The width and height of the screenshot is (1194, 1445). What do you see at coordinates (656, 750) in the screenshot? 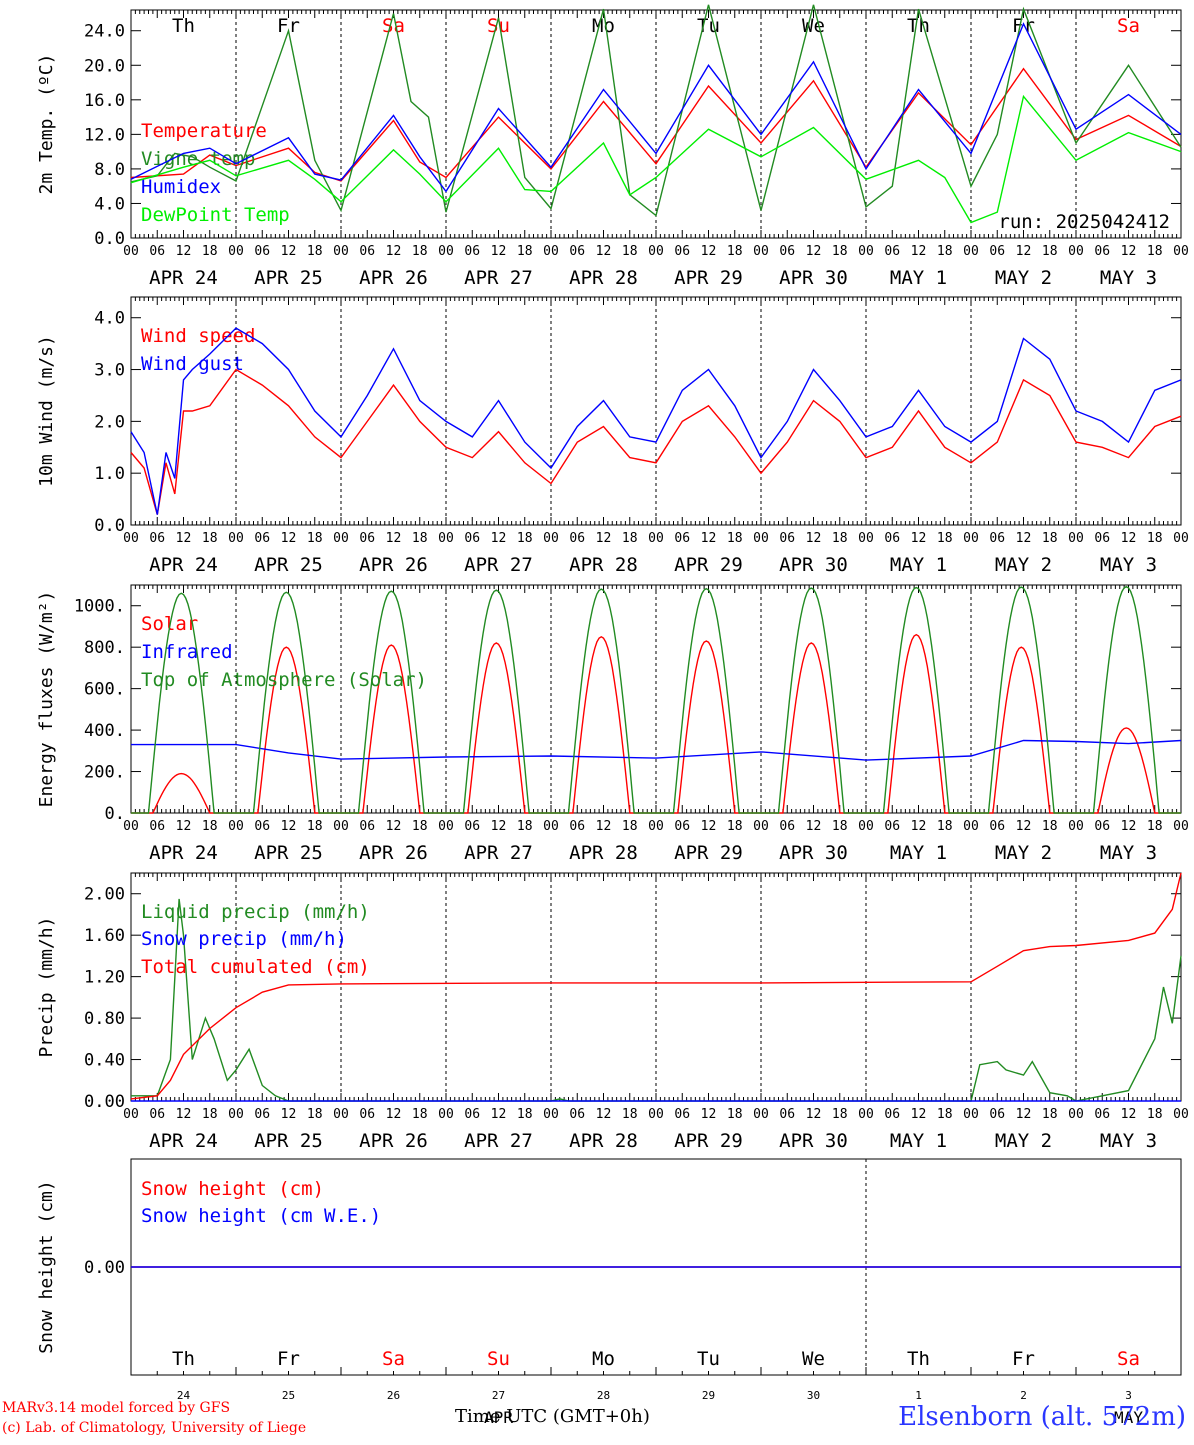
I see `series-line-infrared` at bounding box center [656, 750].